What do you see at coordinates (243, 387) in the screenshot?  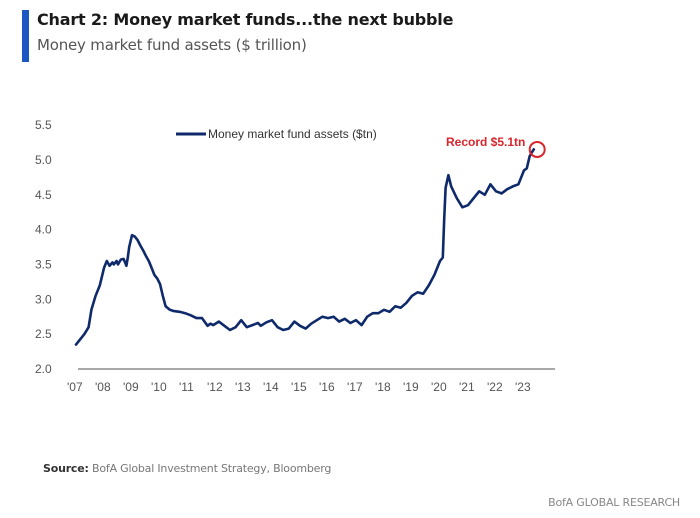 I see `x-tick-label: '13` at bounding box center [243, 387].